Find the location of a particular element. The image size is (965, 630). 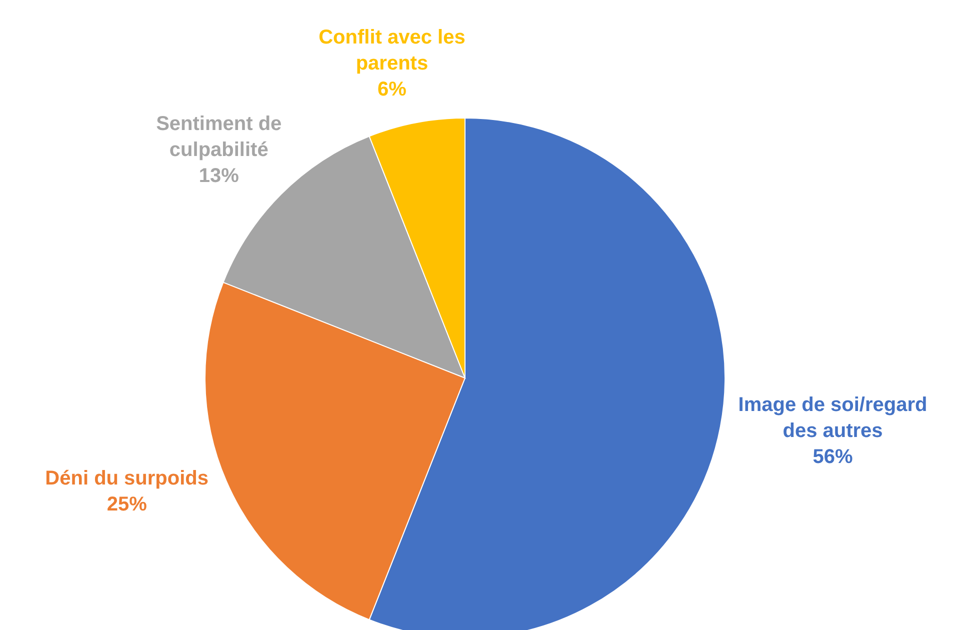

slice-label: Conflit avec les parents is located at coordinates (392, 50).